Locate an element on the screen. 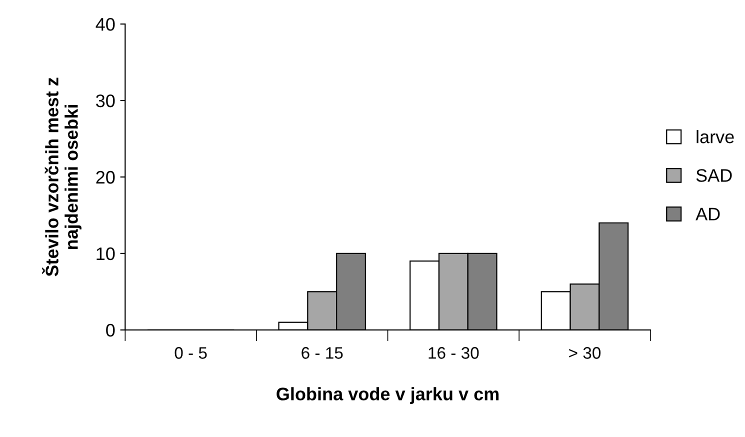 This screenshot has width=745, height=437. y-tick-label: 30 is located at coordinates (105, 101).